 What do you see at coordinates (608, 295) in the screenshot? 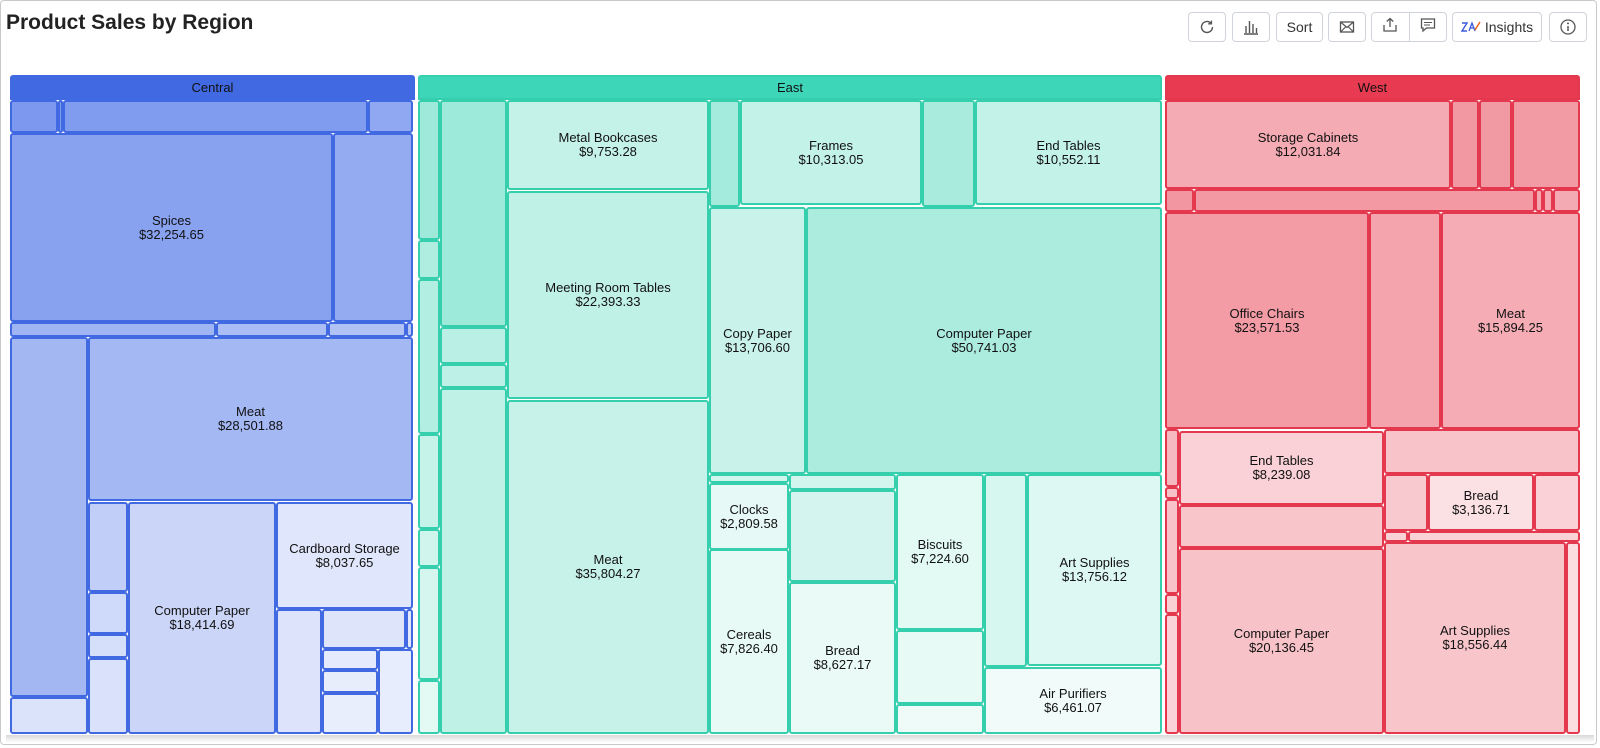
I see `treemap-cell-east-meeting-room-tables: Meeting Room Tables $22,393.33` at bounding box center [608, 295].